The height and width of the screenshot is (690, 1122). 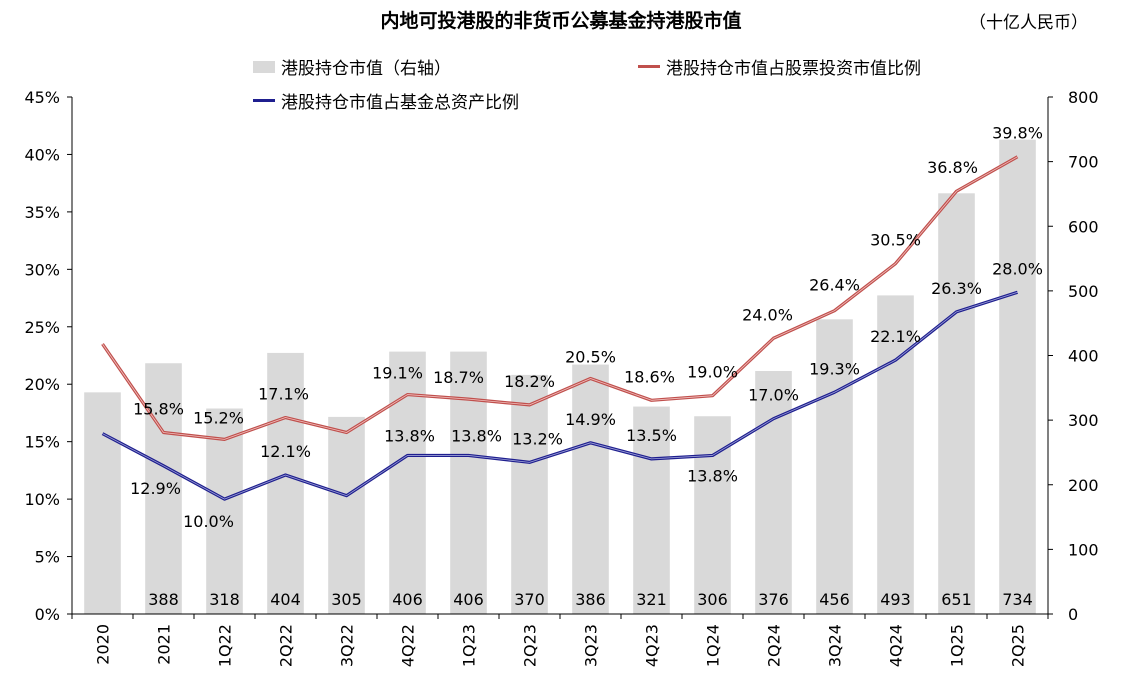 I want to click on left-tick-label: 25%, so click(x=42, y=327).